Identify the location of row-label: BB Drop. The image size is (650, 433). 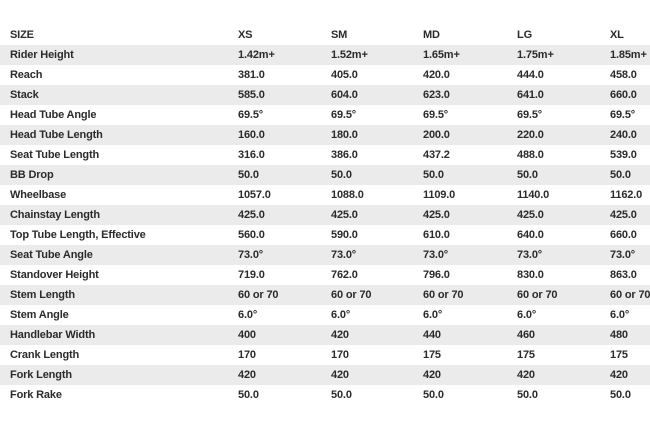
(32, 175).